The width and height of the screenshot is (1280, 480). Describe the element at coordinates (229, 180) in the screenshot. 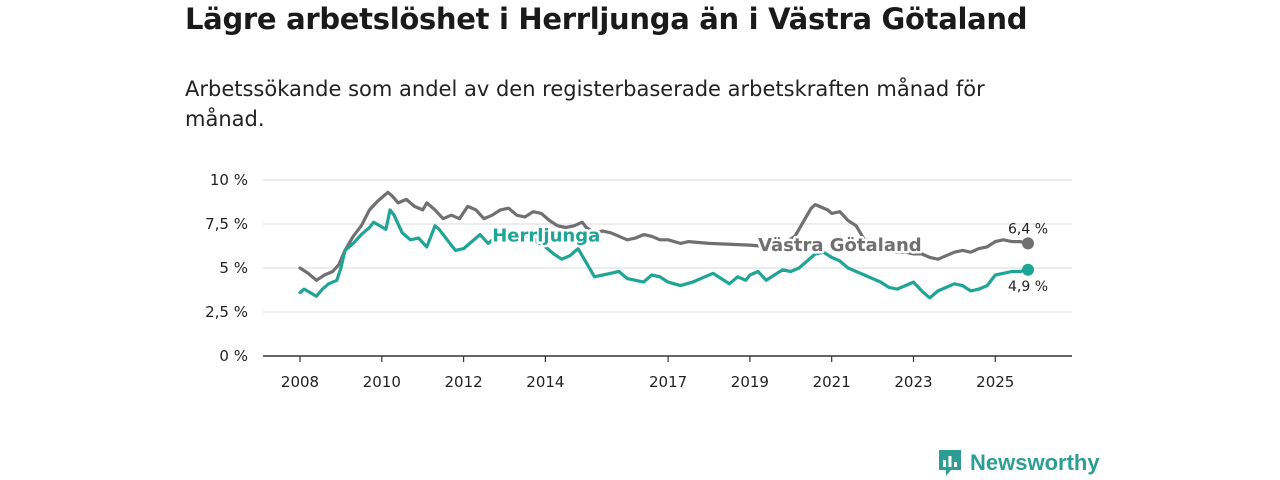

I see `y-tick-label: 10 %` at that location.